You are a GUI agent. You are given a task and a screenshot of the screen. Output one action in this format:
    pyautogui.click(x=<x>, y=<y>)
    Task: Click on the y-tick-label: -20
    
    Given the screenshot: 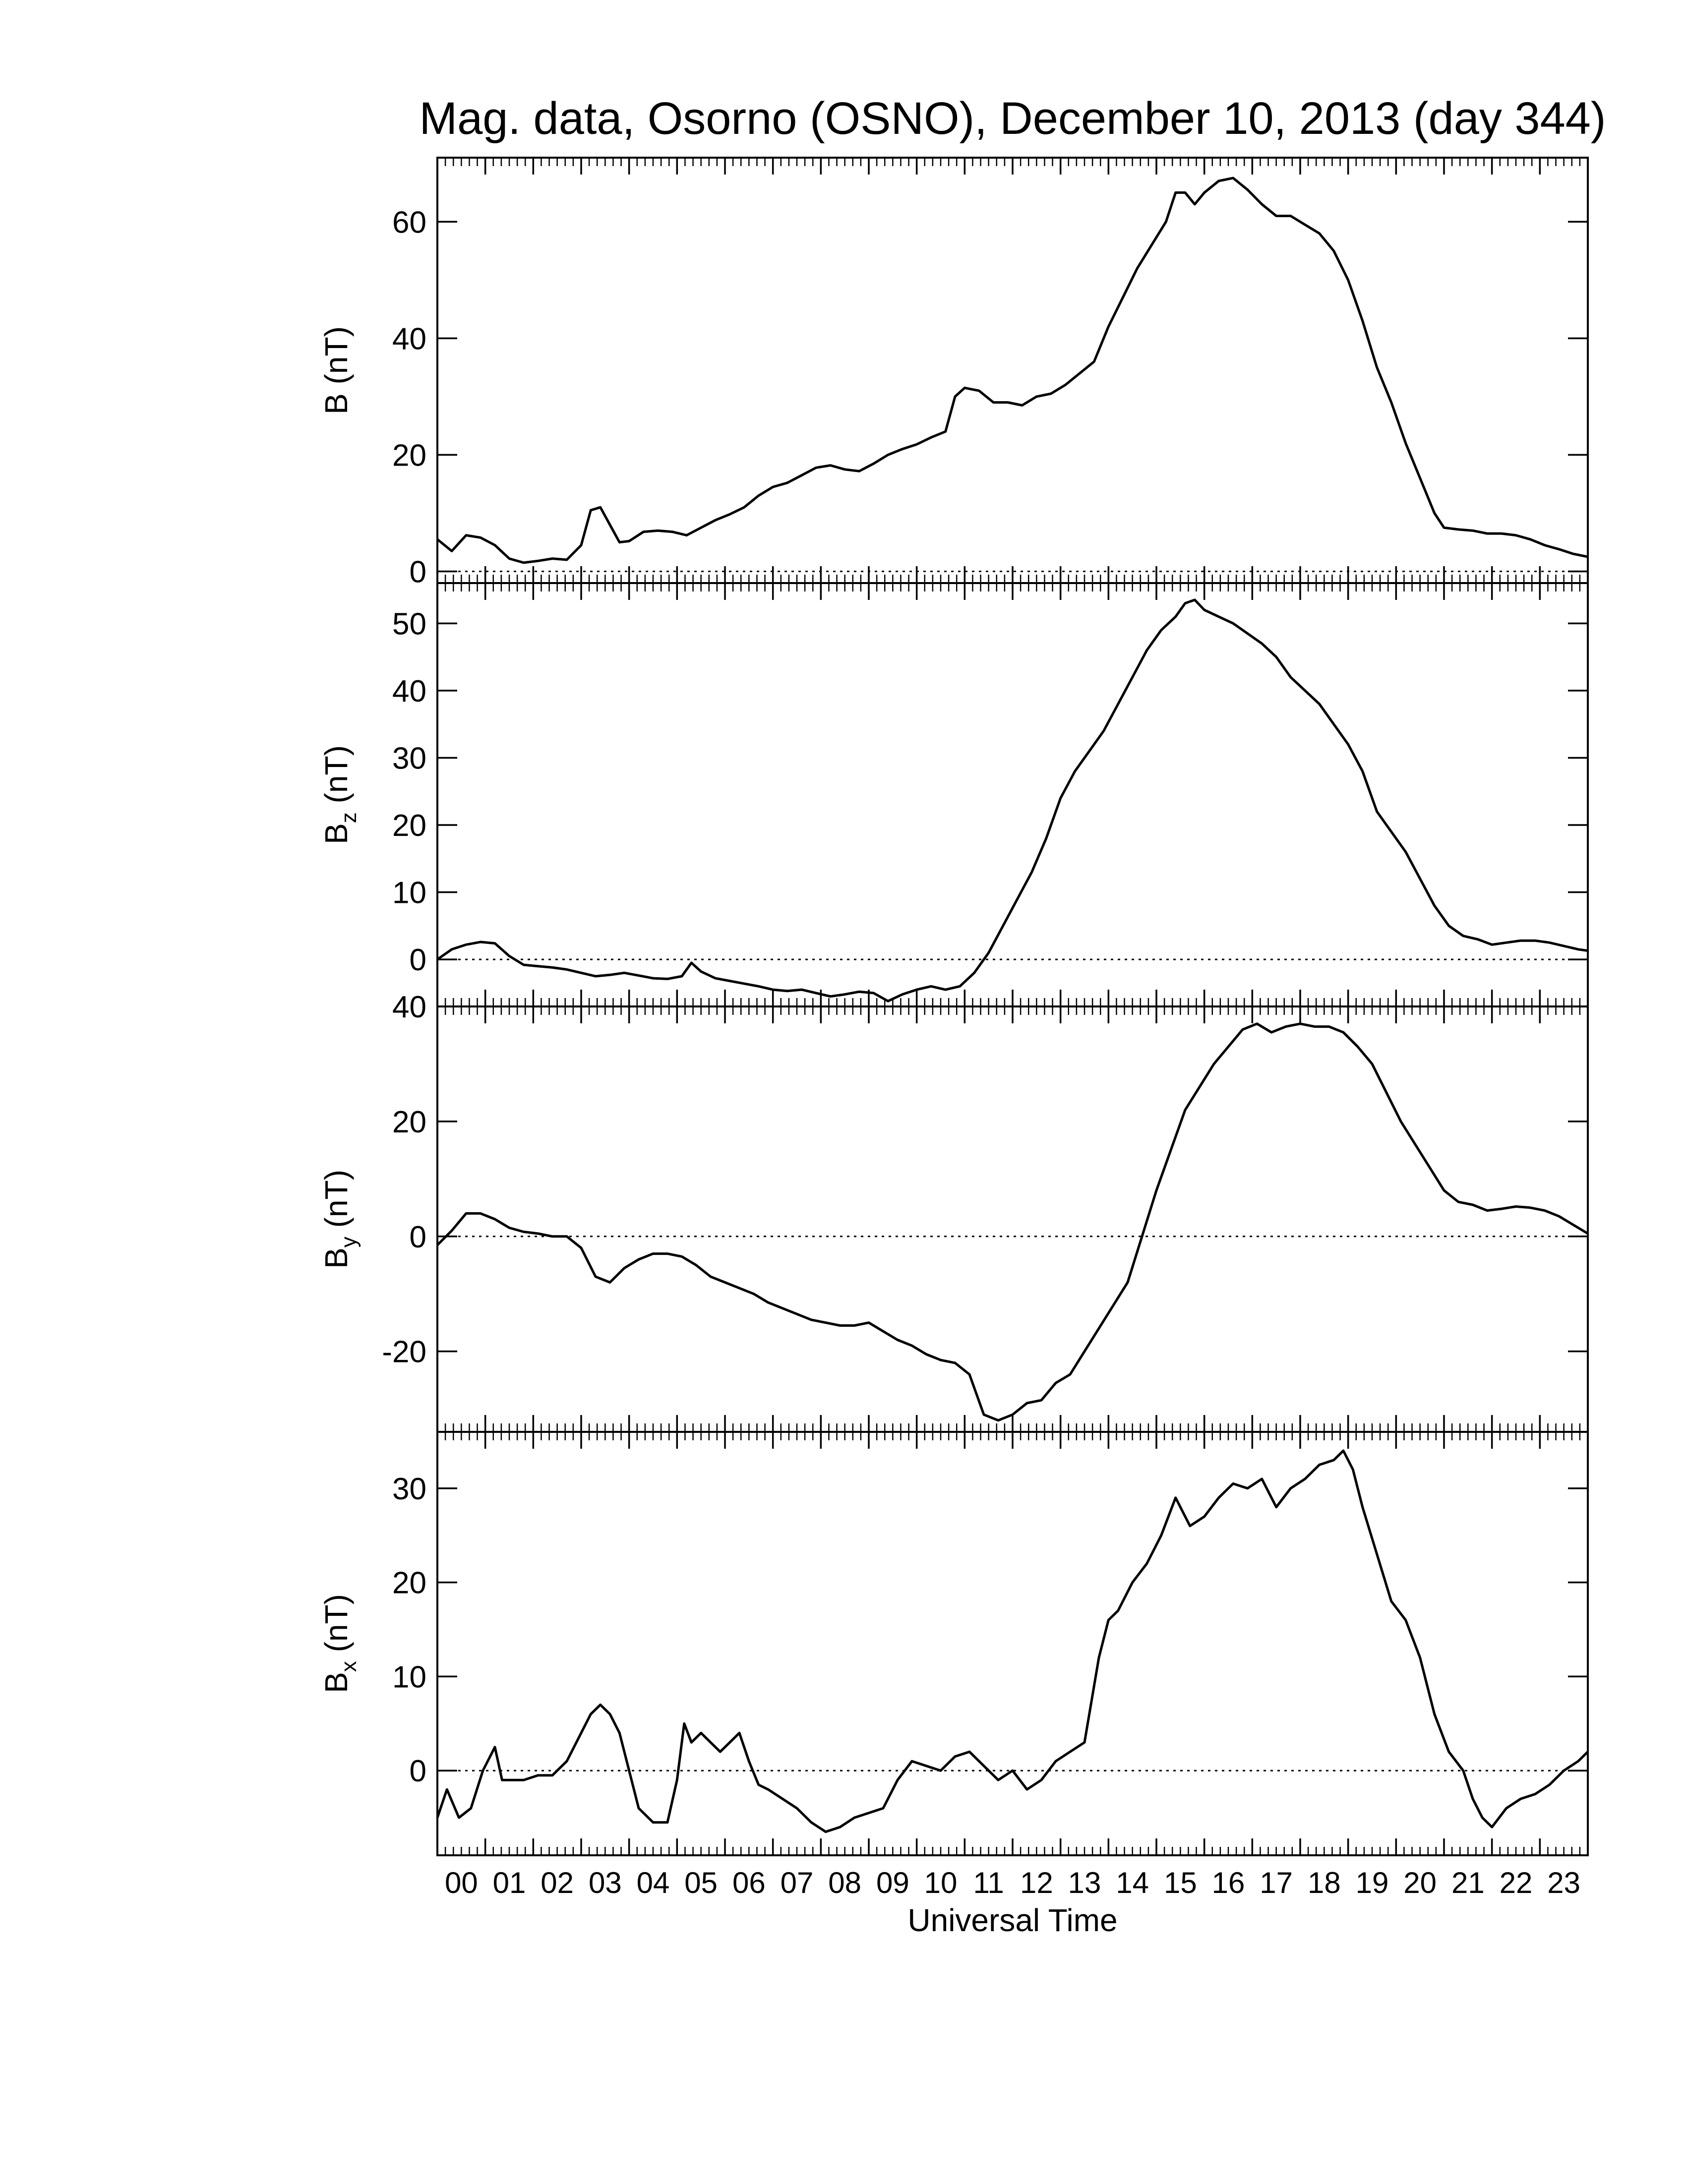 What is the action you would take?
    pyautogui.click(x=404, y=1352)
    